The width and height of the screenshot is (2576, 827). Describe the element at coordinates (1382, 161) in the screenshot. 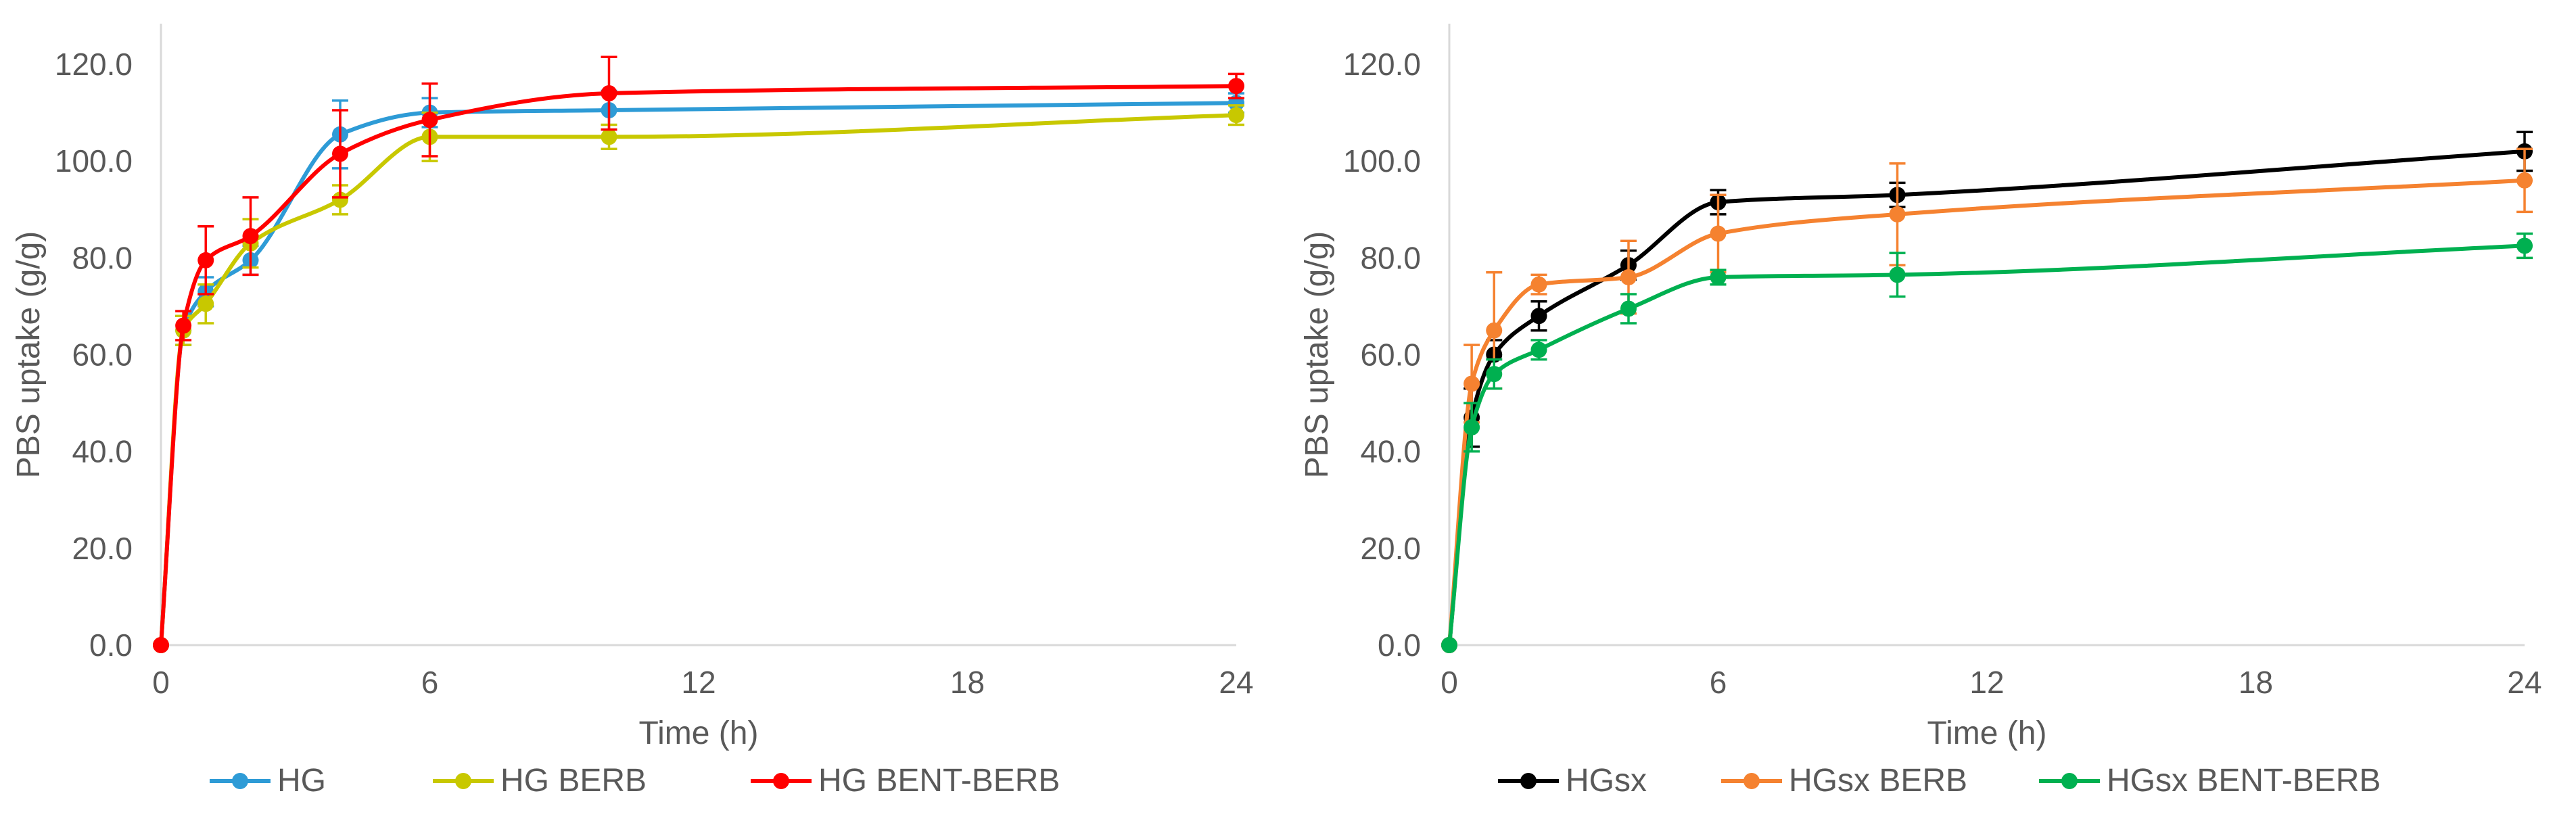

I see `right-y-tick-label: 100.0` at that location.